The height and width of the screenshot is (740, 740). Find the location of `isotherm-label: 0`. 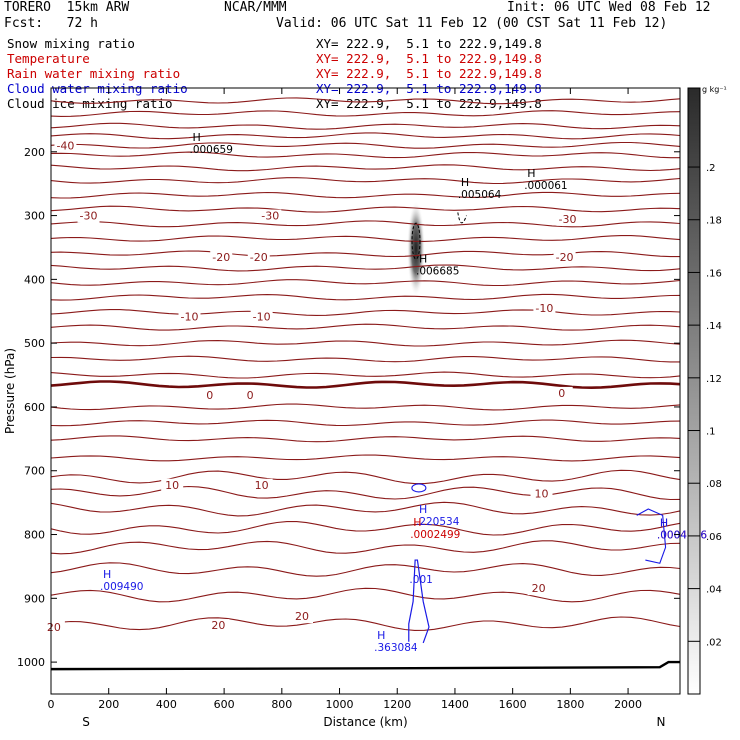

isotherm-label: 0 is located at coordinates (209, 395).